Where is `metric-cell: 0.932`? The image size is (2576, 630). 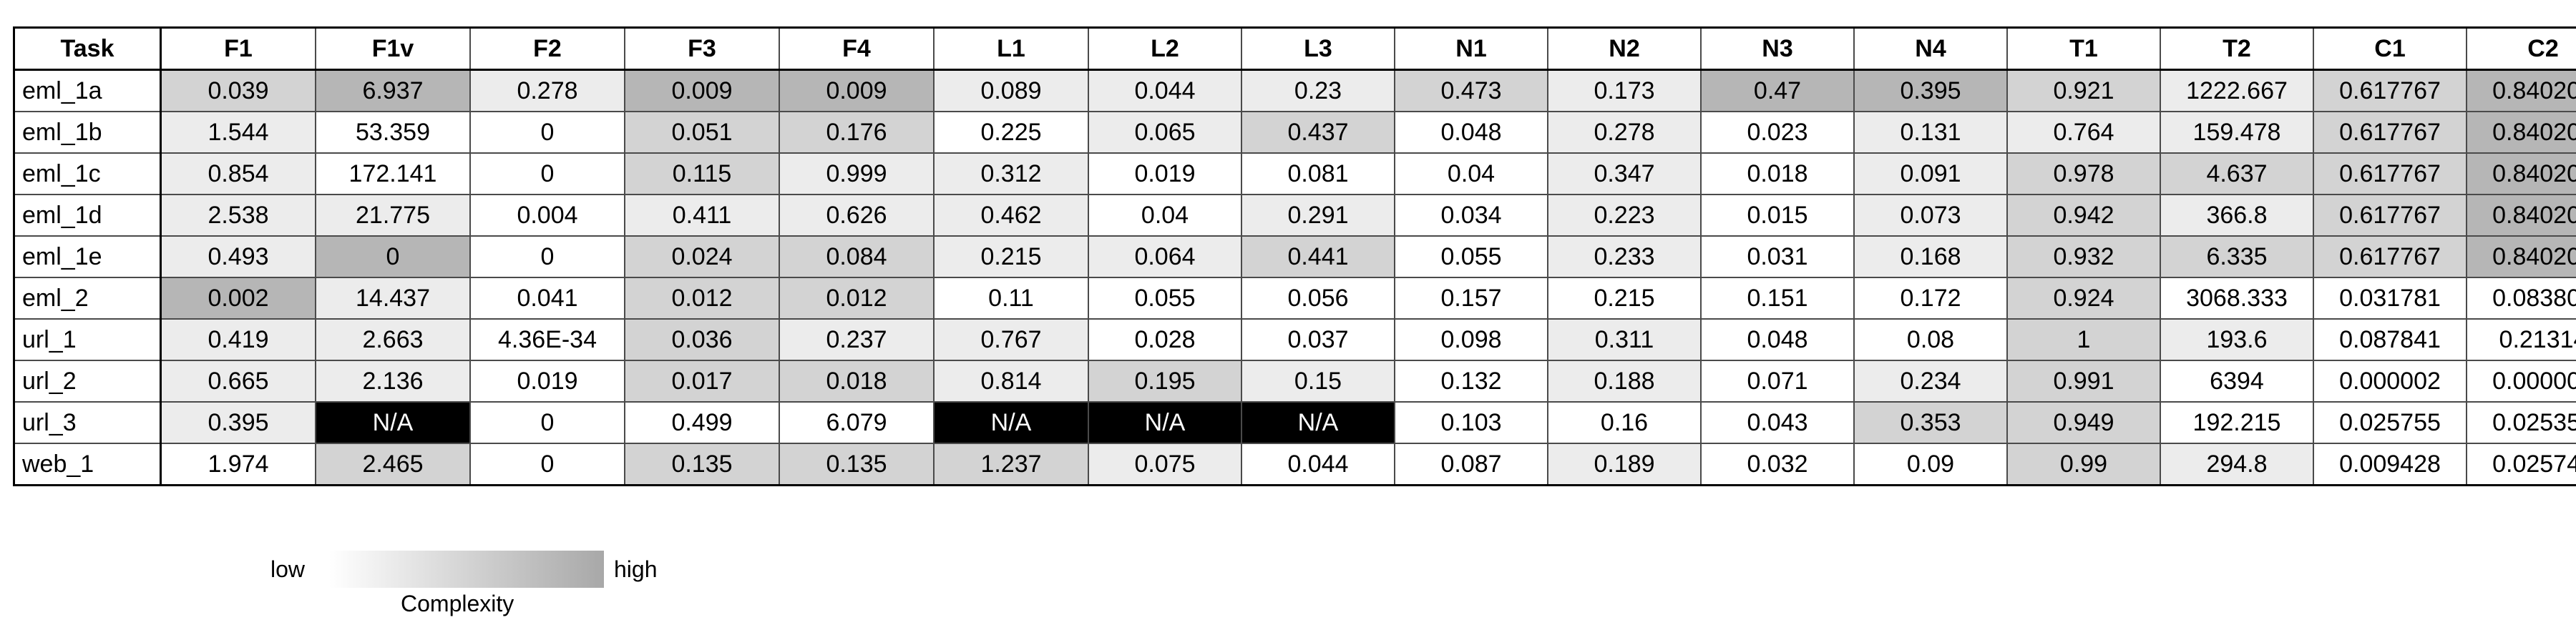 metric-cell: 0.932 is located at coordinates (2083, 256).